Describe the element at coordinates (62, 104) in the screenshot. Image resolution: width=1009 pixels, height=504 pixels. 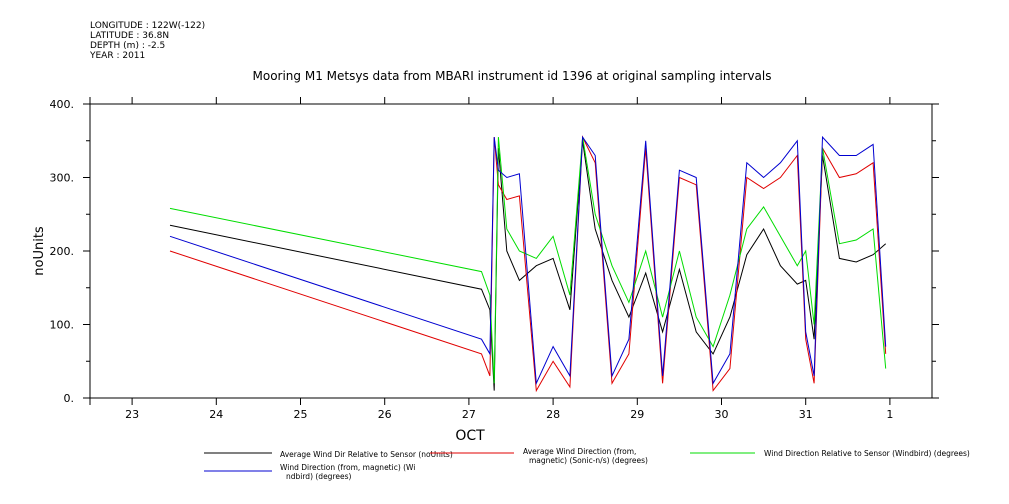
I see `y-tick-label: 400.` at that location.